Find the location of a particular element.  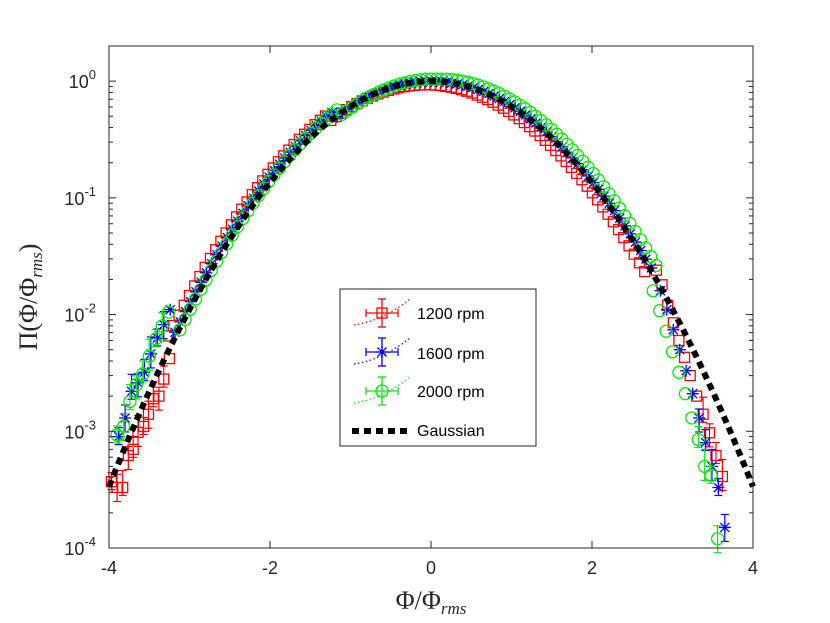

legend-box is located at coordinates (438, 367).